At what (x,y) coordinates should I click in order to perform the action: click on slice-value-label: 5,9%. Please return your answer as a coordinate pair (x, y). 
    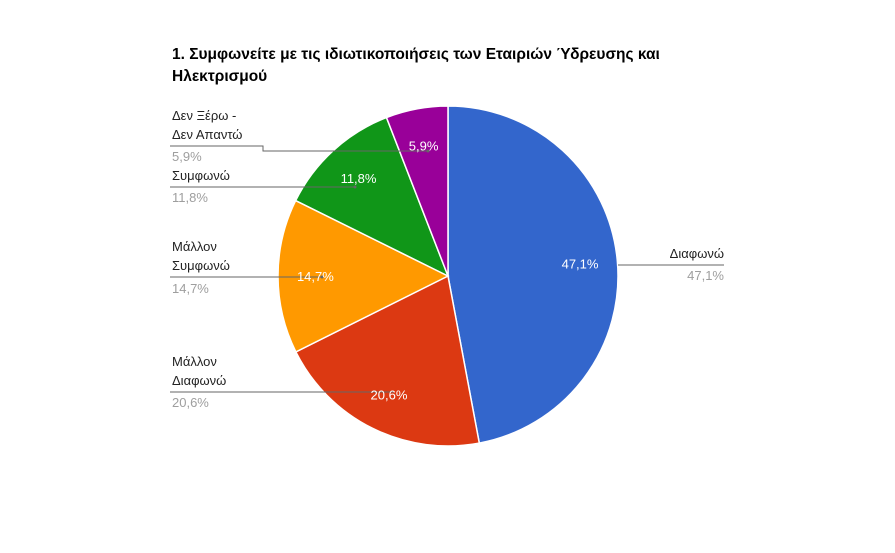
    Looking at the image, I should click on (424, 146).